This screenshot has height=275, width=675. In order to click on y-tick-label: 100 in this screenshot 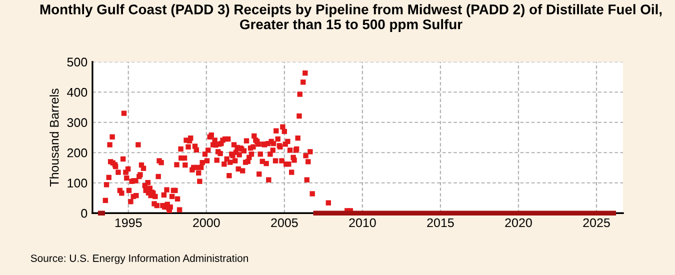, I will do `click(78, 183)`.